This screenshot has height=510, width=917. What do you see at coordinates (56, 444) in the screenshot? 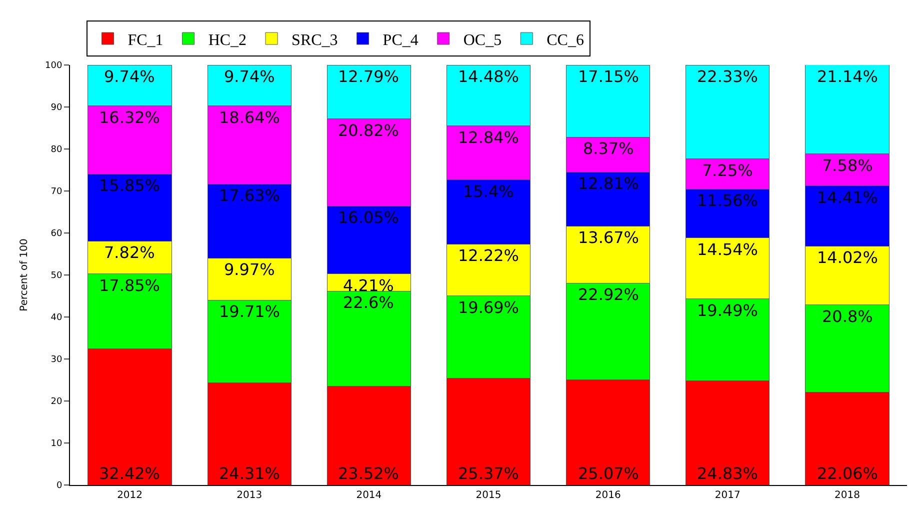
I see `y-tick-label: 10` at bounding box center [56, 444].